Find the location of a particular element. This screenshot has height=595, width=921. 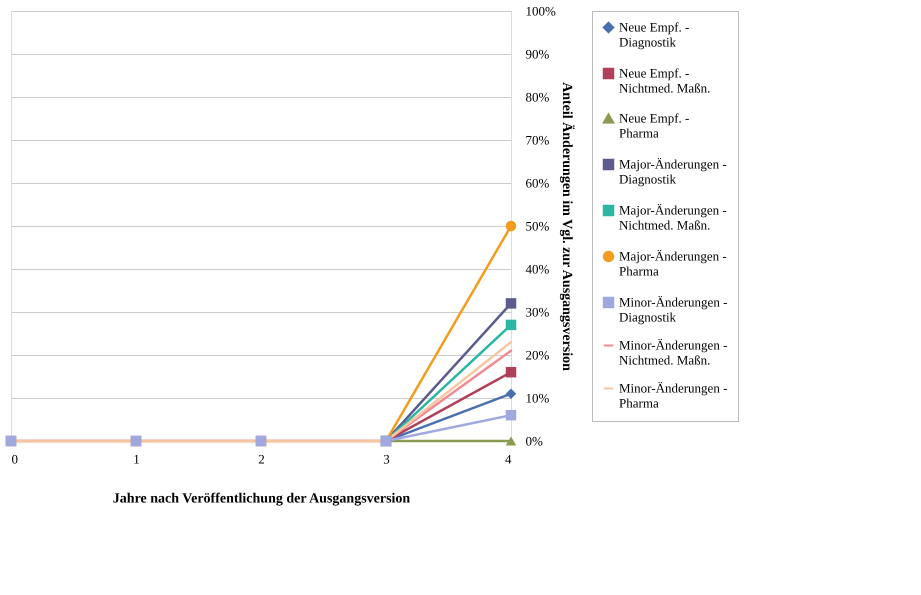

legend-label: Minor-Änderungen - Pharma is located at coordinates (673, 395).